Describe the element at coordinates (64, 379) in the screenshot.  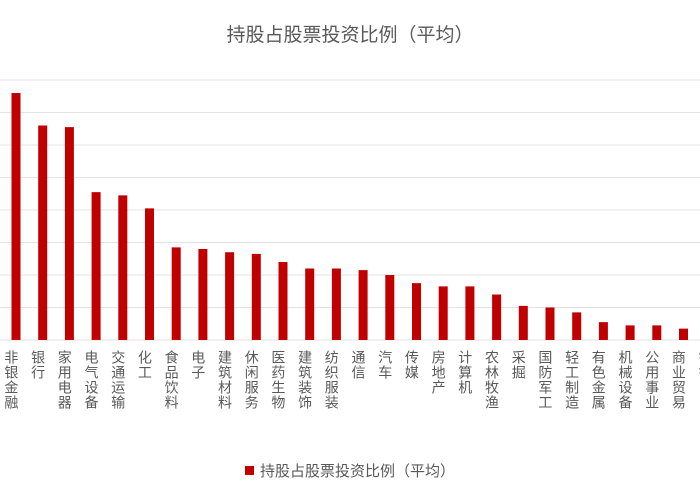
I see `x-tick-label: 家用电器` at that location.